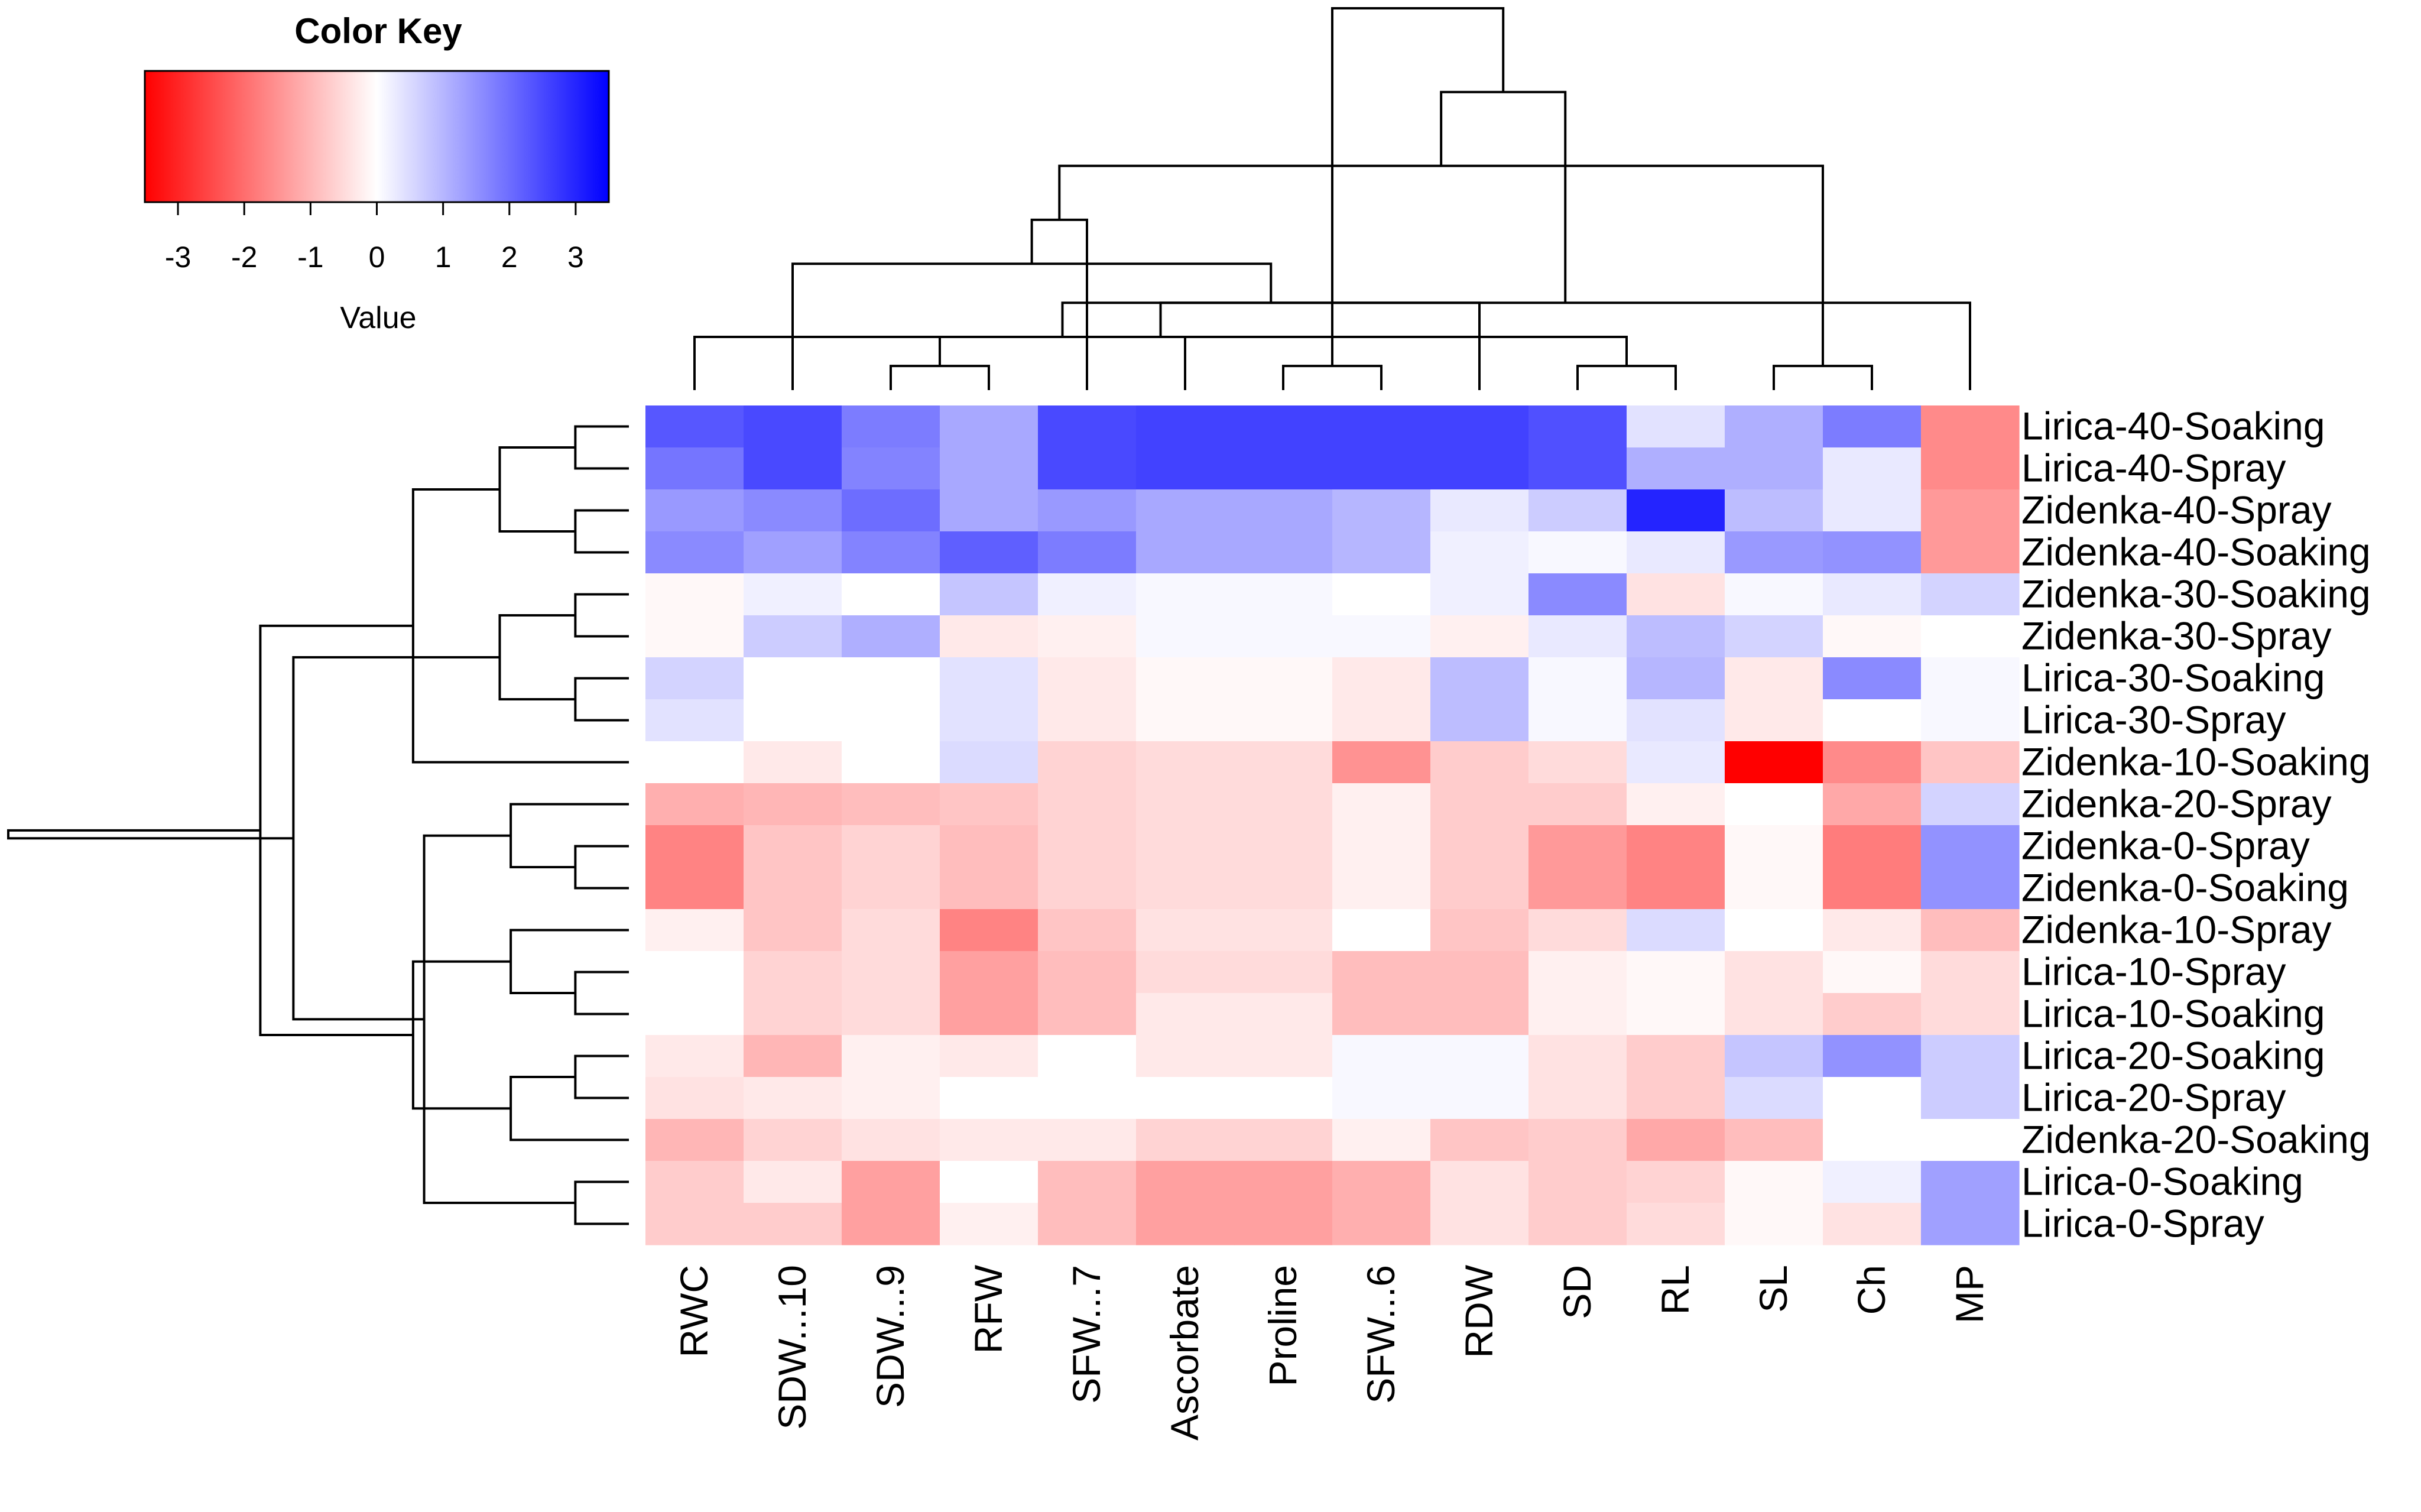  Describe the element at coordinates (2196, 552) in the screenshot. I see `row-label: Zidenka-40-Soaking` at that location.